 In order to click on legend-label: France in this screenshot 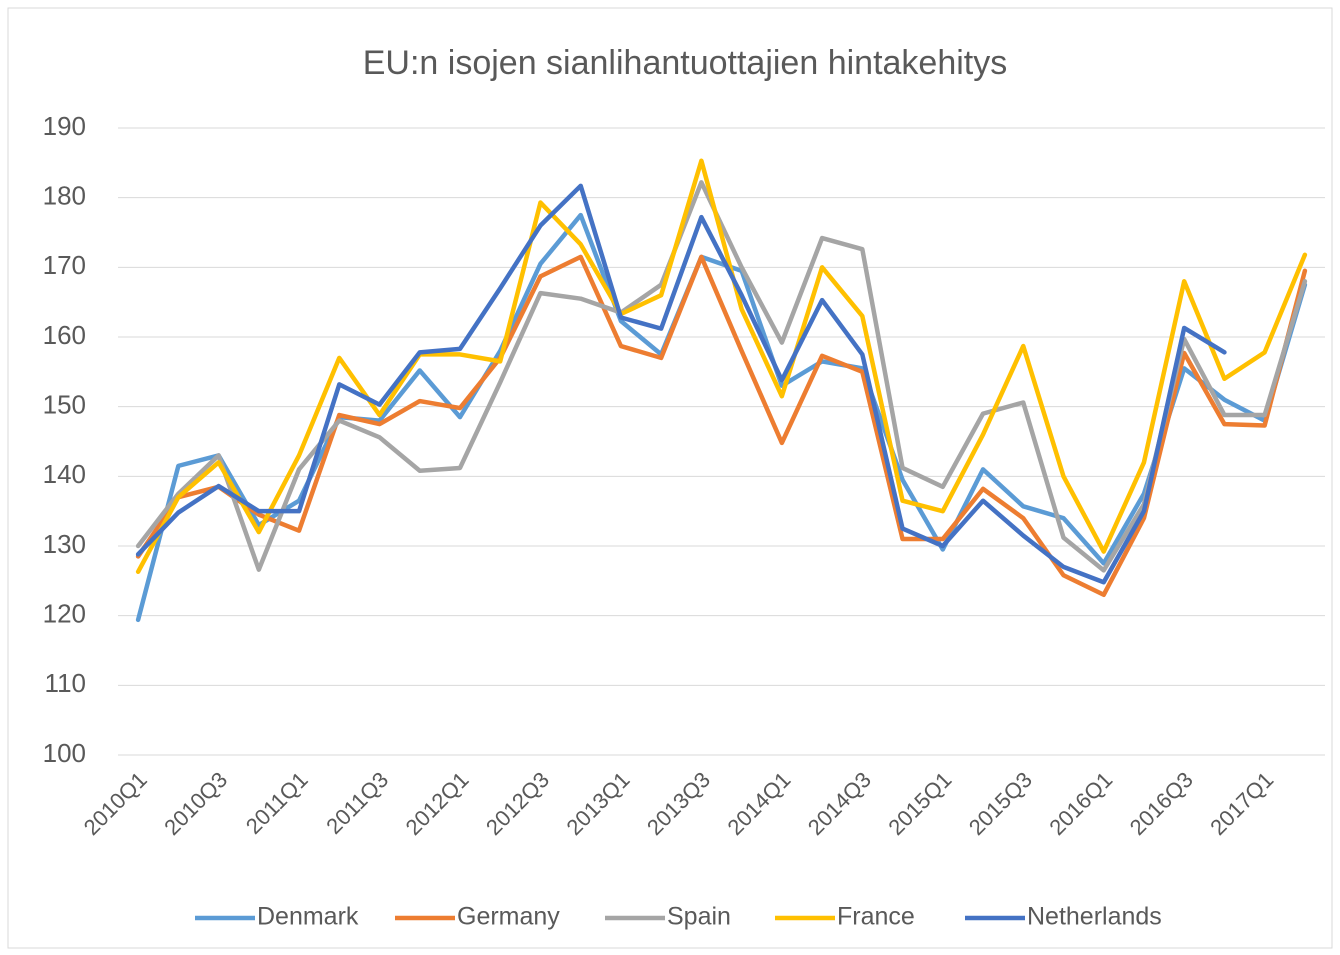, I will do `click(876, 917)`.